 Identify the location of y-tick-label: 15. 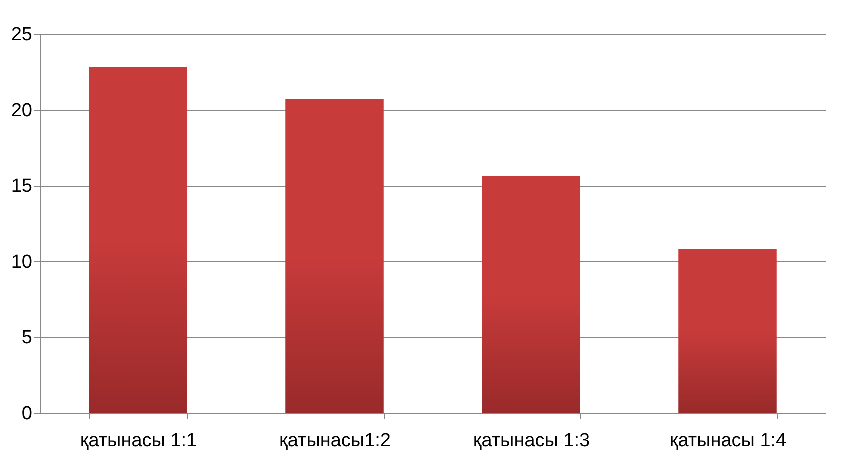
(21, 187).